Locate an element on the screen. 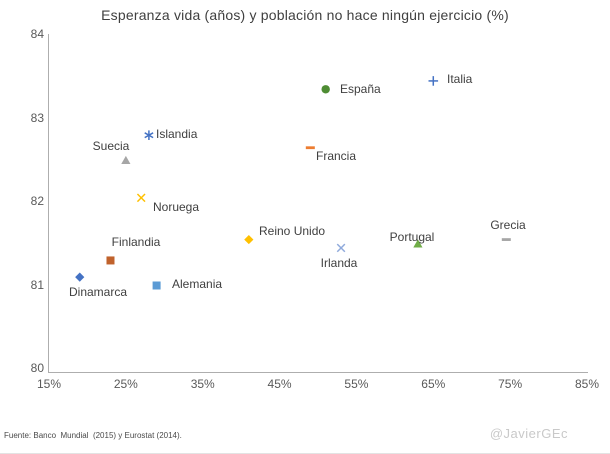 This screenshot has height=454, width=610. data-point-dinamarca is located at coordinates (80, 277).